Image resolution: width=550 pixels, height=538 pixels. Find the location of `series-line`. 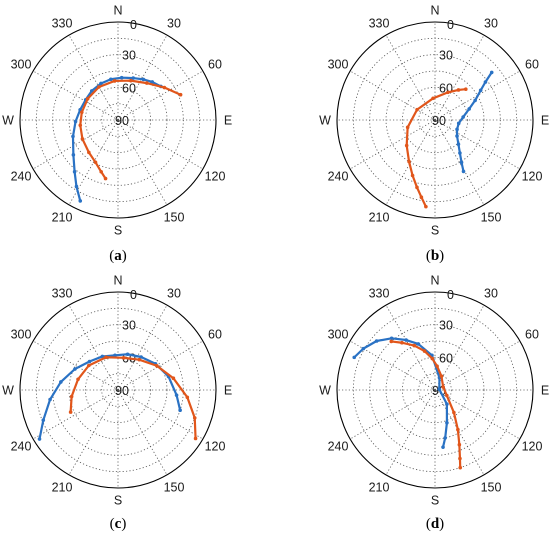

series-line is located at coordinates (426, 404).